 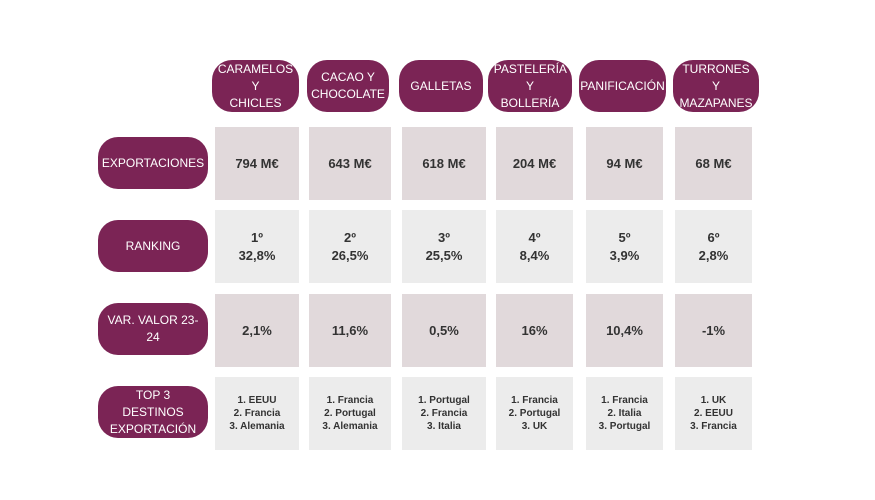 What do you see at coordinates (444, 413) in the screenshot?
I see `cell-dest-galletas: 1. Portugal 2. Francia 3. Italia` at bounding box center [444, 413].